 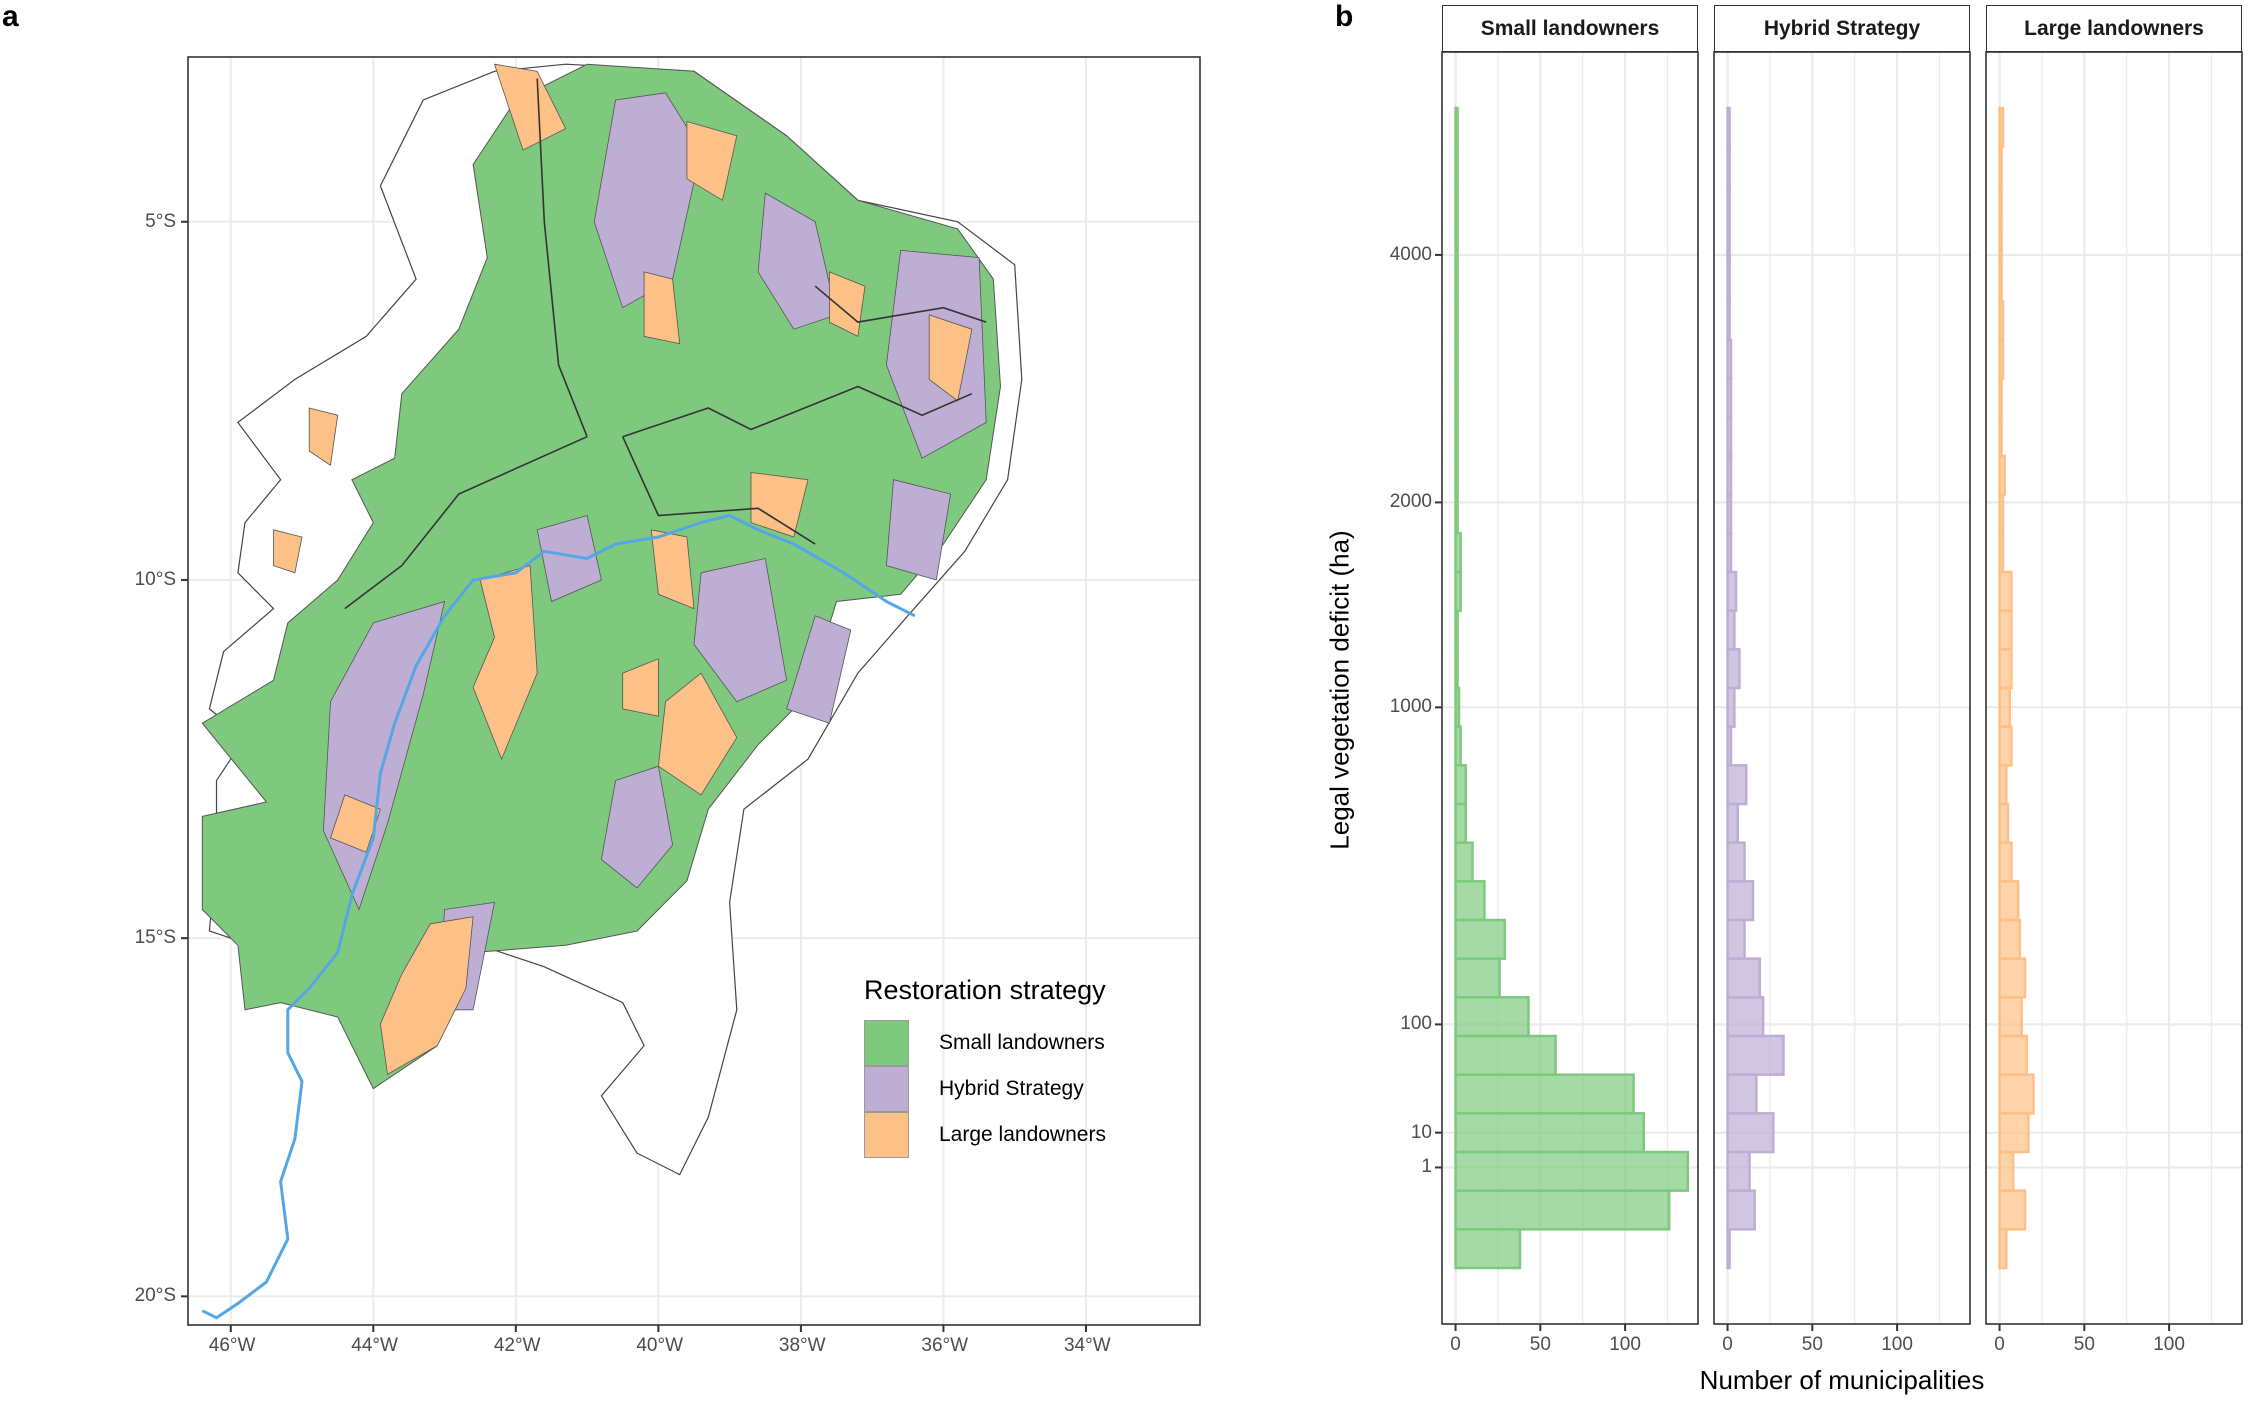 I want to click on hist-x-tick-label: 0, so click(x=1455, y=1344).